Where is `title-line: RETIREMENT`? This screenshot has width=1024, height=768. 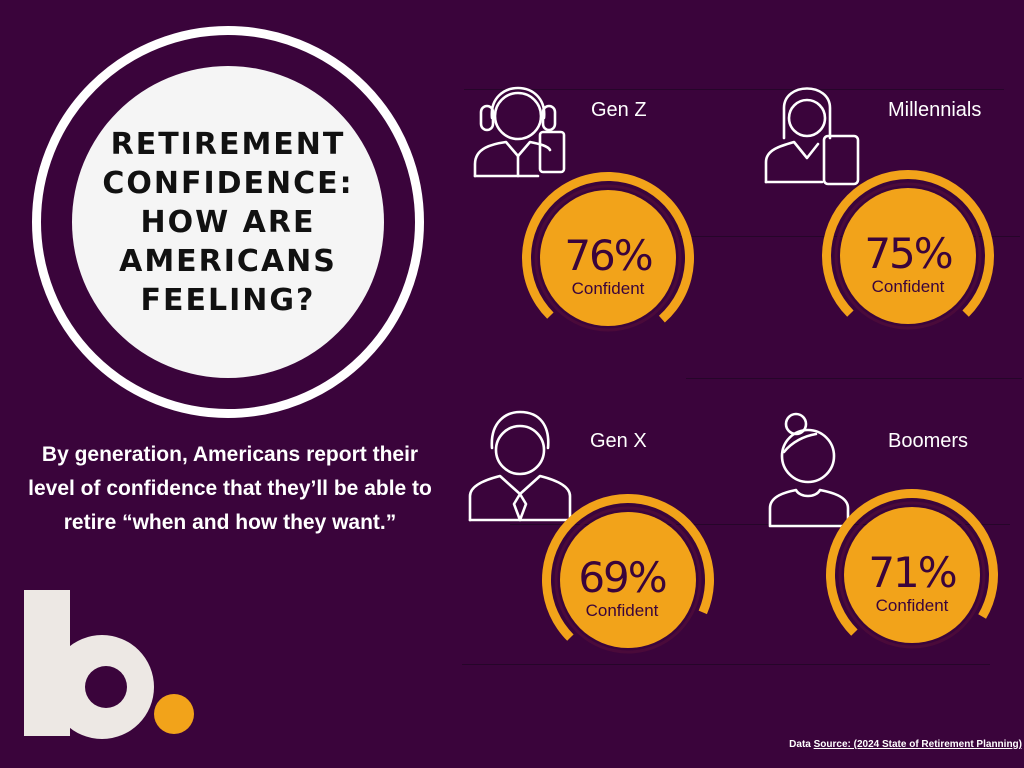 title-line: RETIREMENT is located at coordinates (228, 144).